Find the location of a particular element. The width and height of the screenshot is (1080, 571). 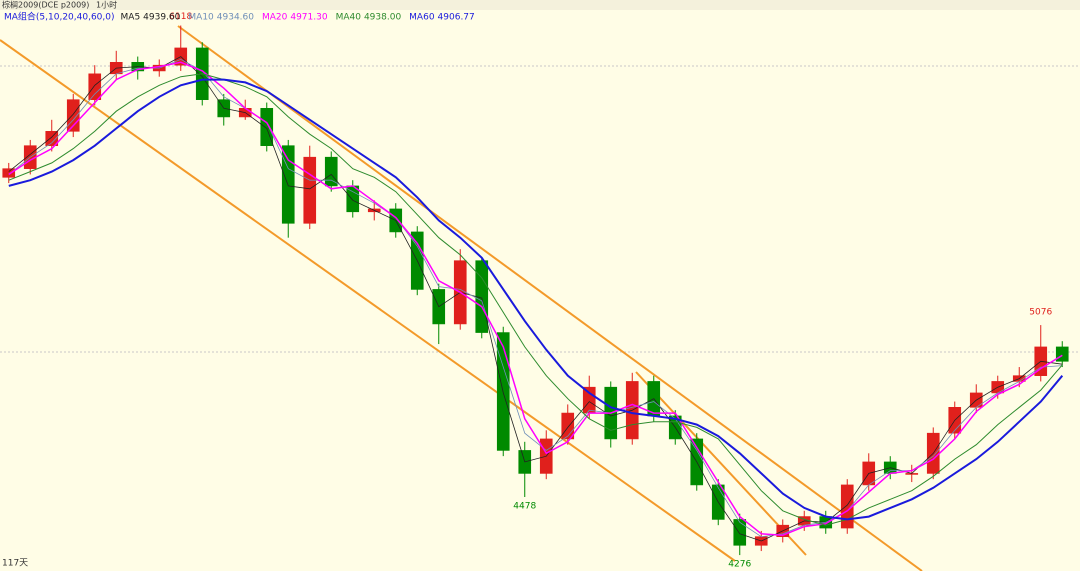

legend-value: 4971.30 is located at coordinates (308, 18).